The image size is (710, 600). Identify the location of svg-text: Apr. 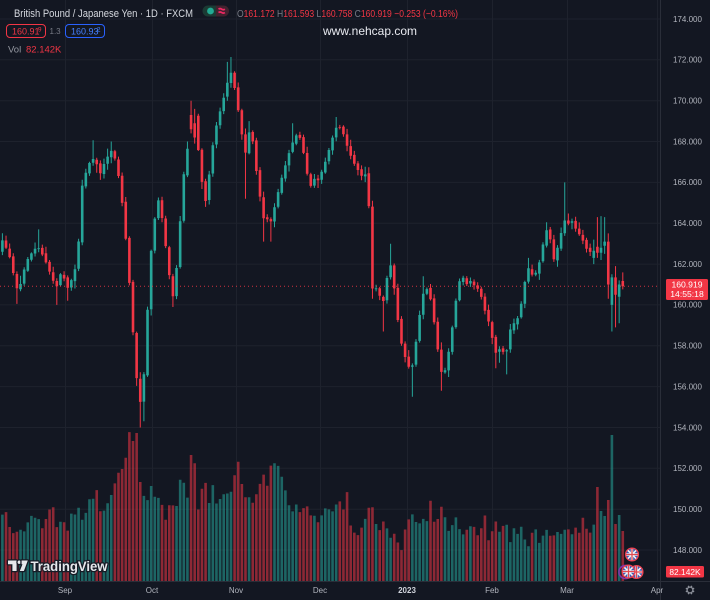
(657, 590).